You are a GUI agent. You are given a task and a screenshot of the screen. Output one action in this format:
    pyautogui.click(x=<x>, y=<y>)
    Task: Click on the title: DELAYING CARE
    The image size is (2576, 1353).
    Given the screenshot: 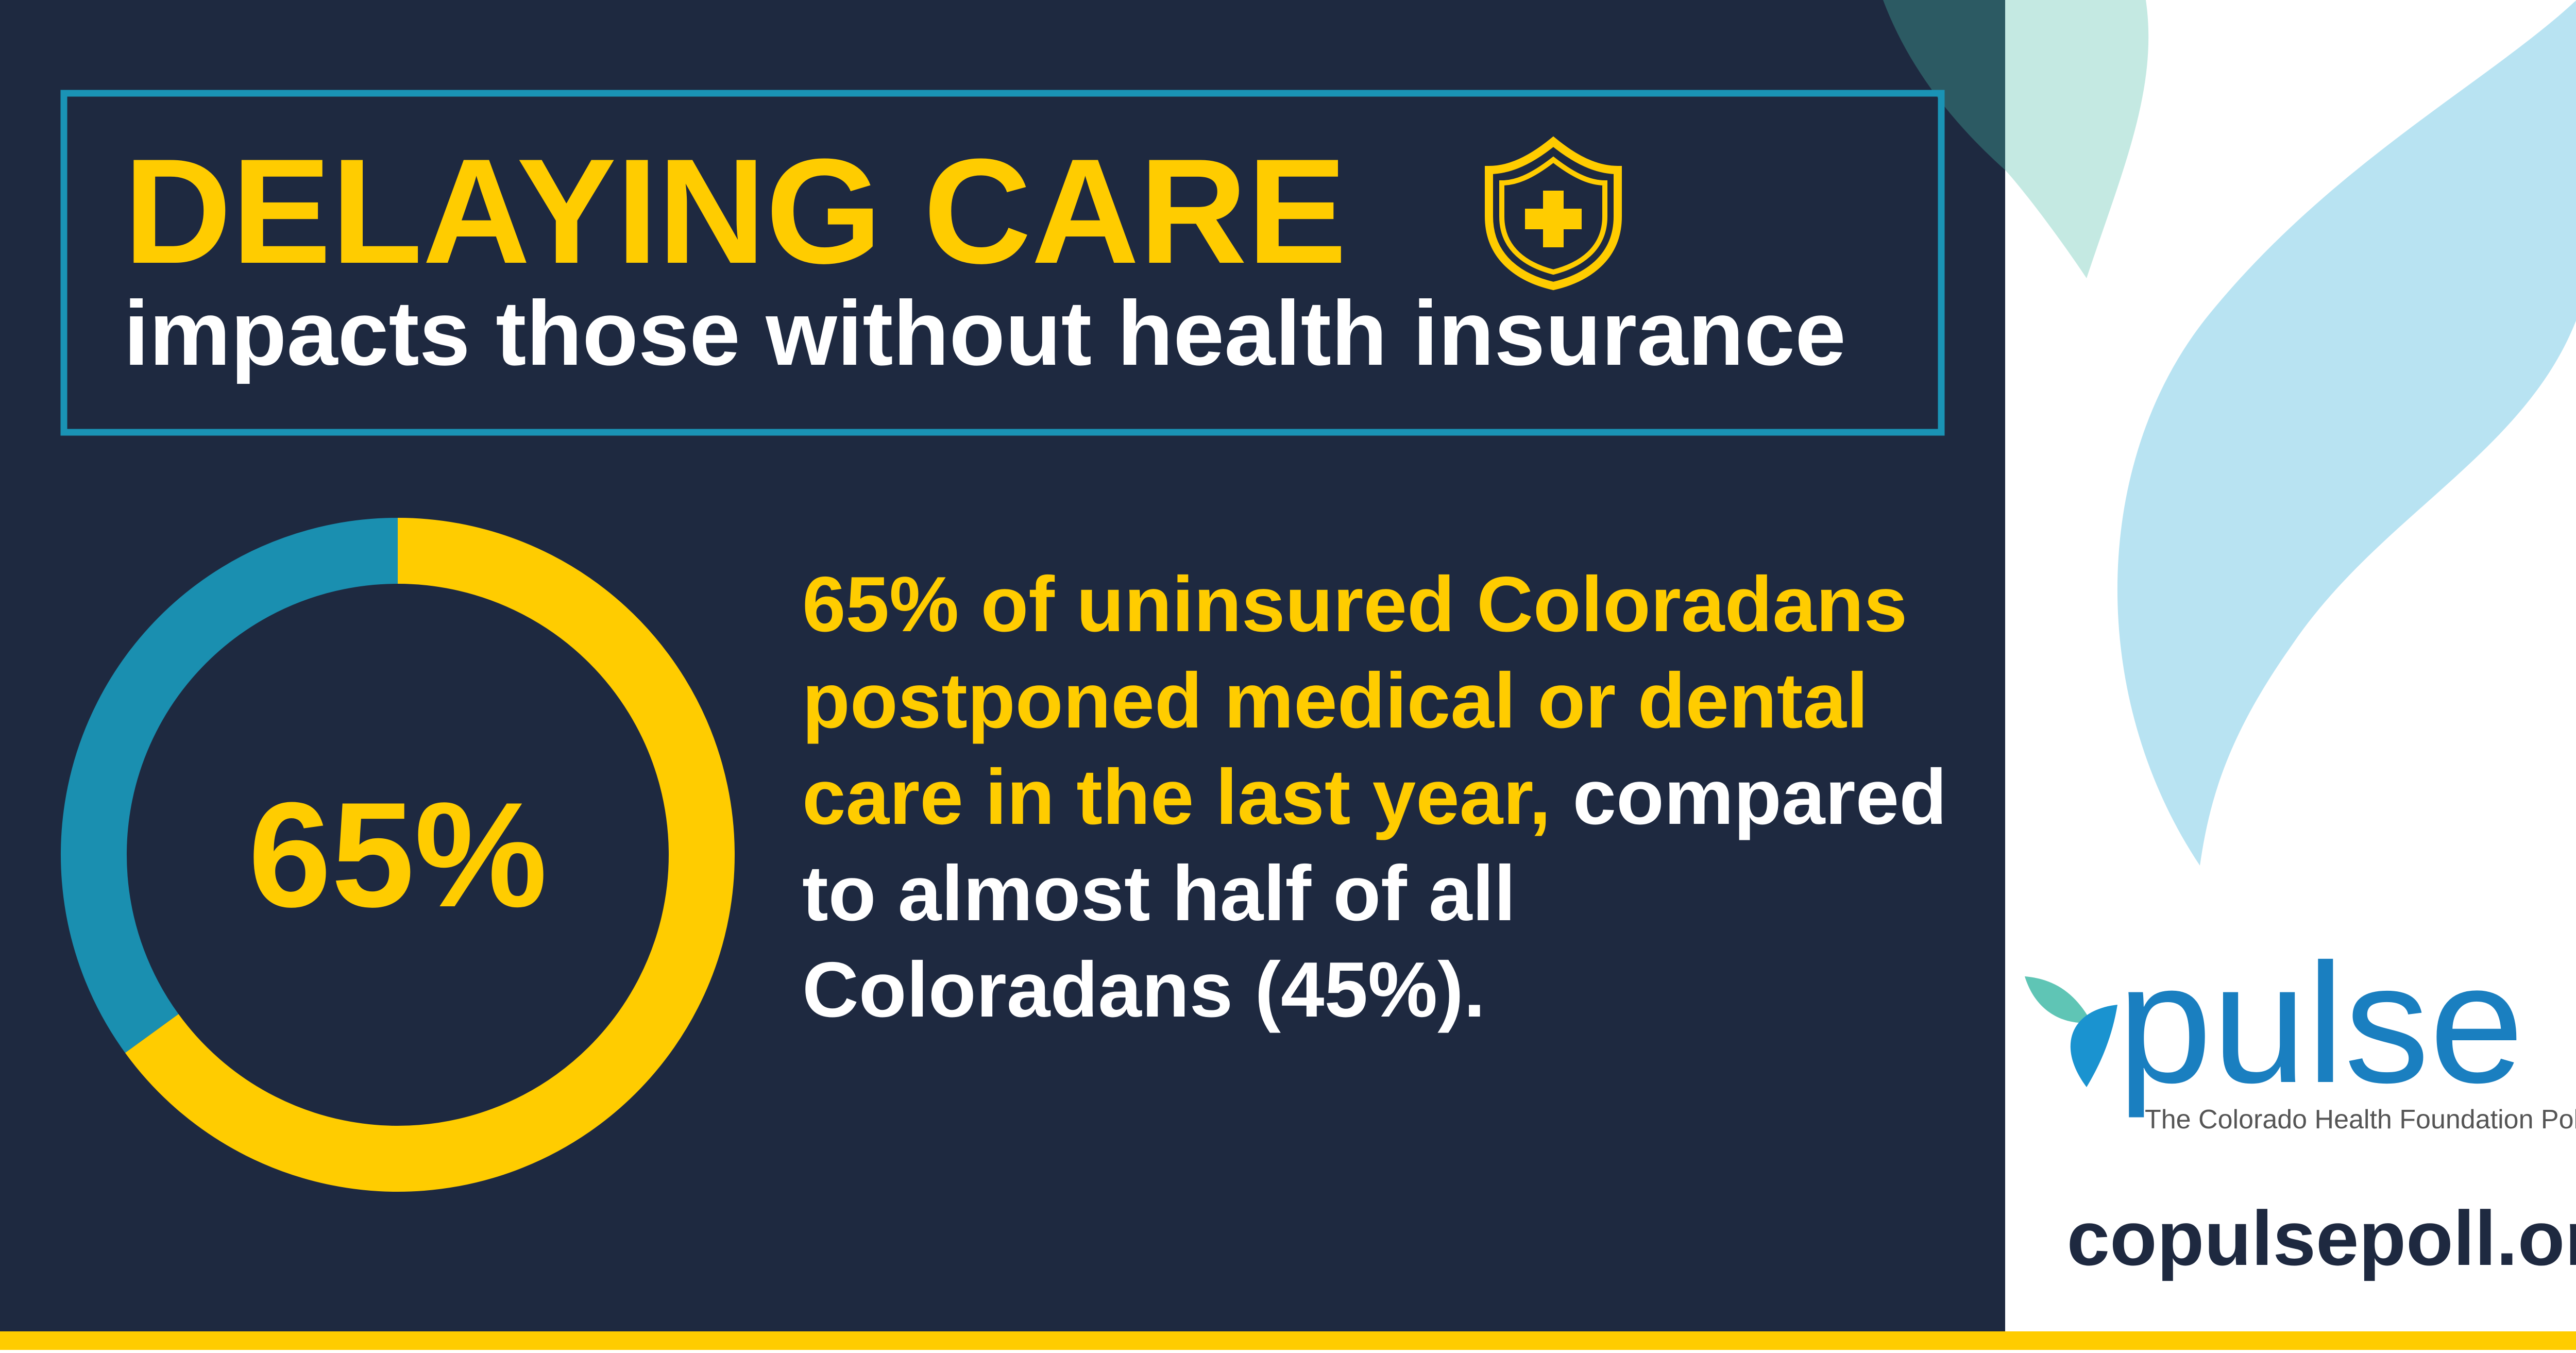 What is the action you would take?
    pyautogui.click(x=735, y=211)
    